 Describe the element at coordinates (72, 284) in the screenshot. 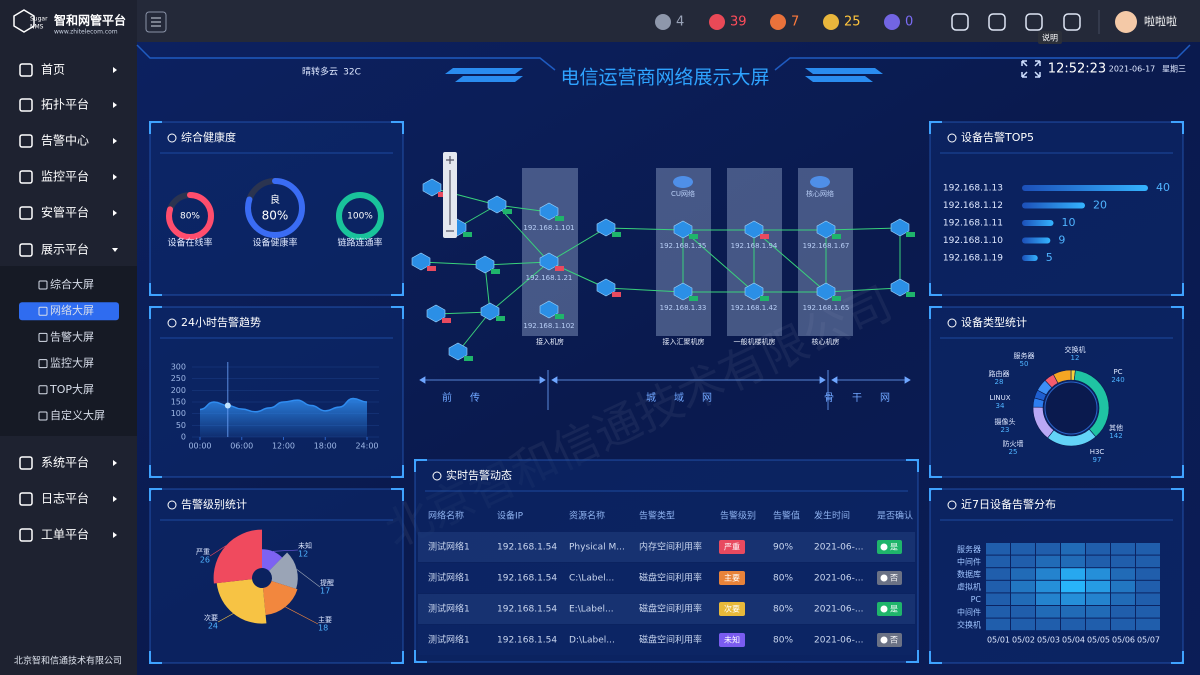

I see `submenu-item: 综合大屏` at that location.